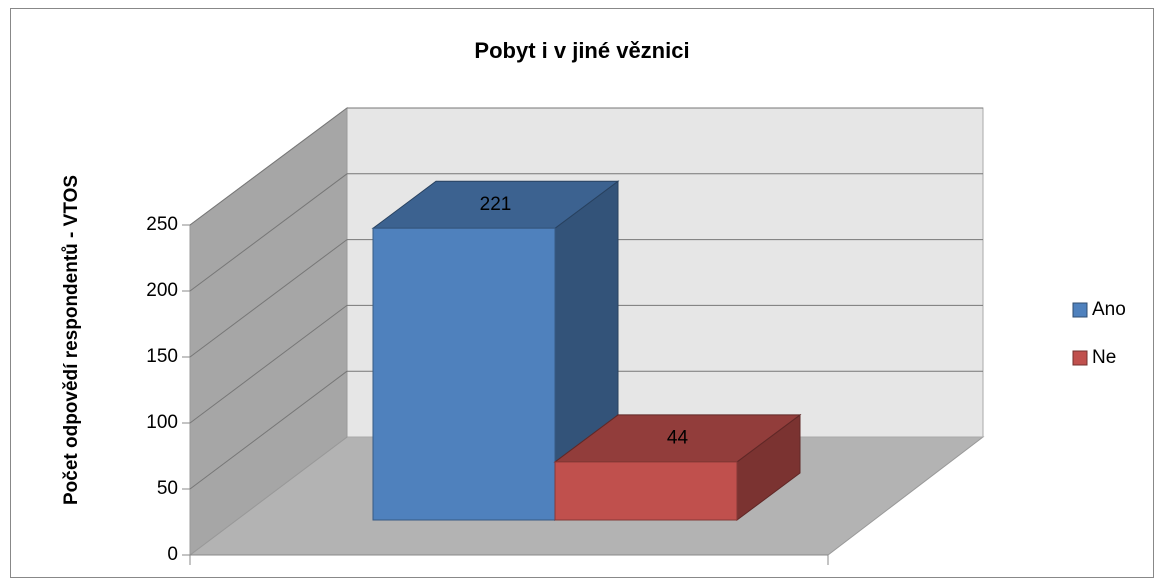 The image size is (1164, 587). I want to click on y-tick-label: 0, so click(172, 554).